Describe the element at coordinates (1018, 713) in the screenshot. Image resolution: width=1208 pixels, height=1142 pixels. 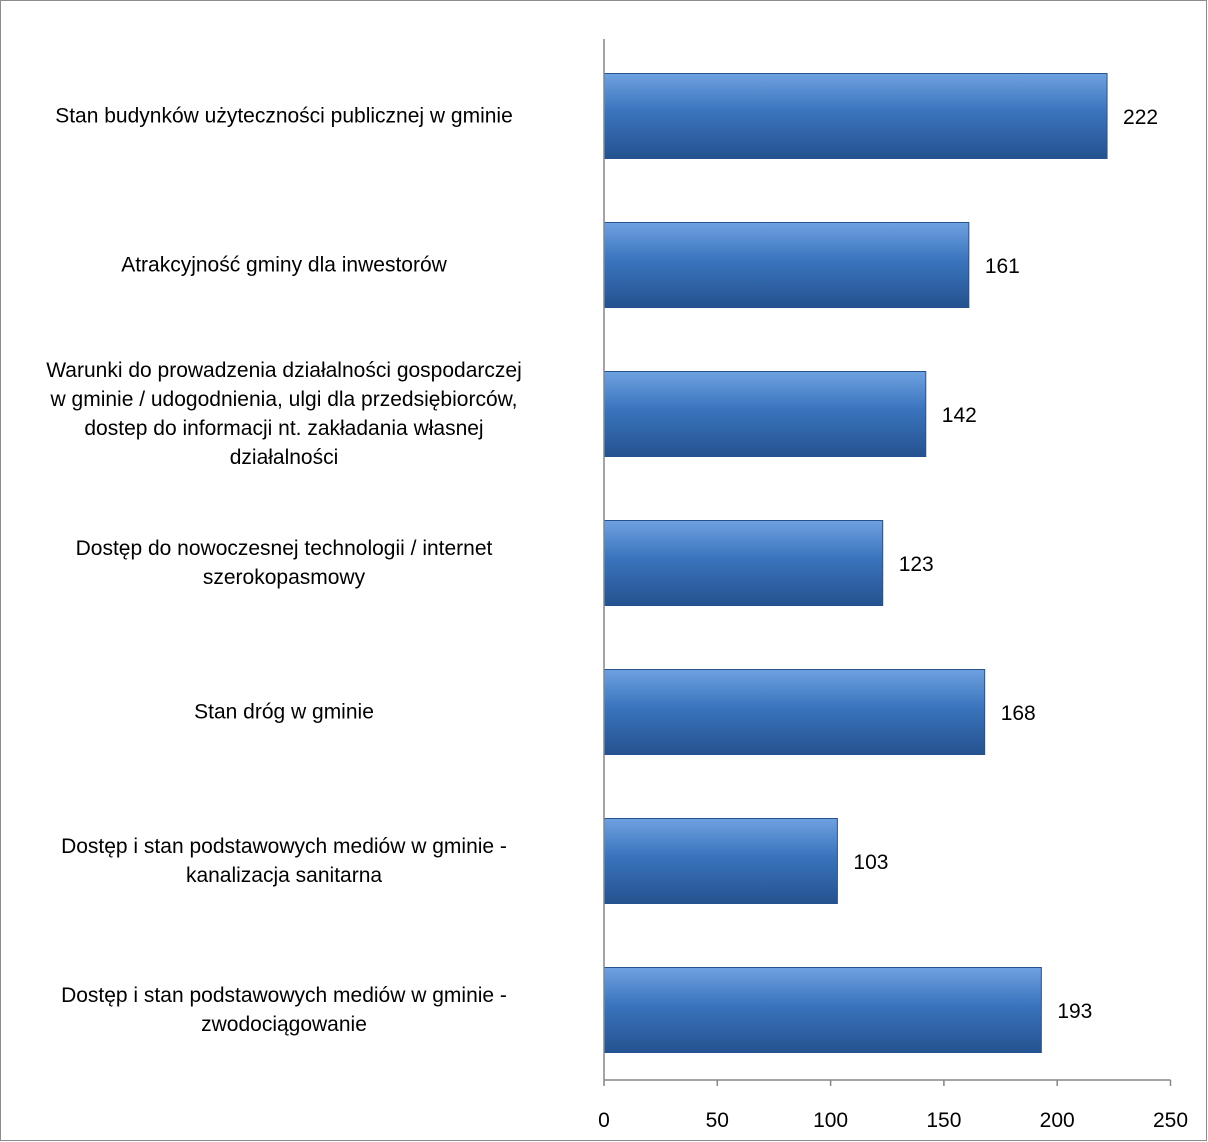
I see `value-label-5: 168` at that location.